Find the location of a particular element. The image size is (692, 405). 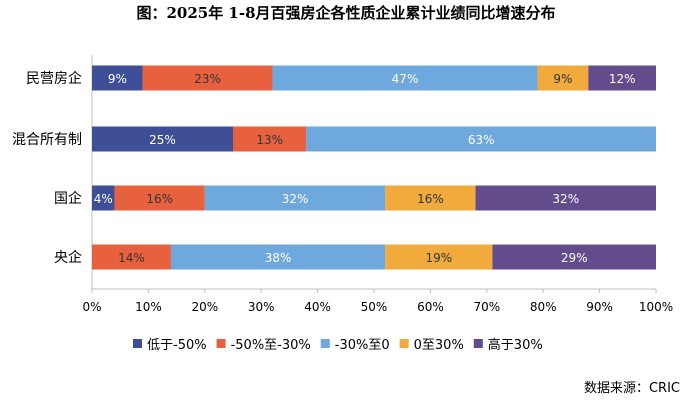

legend-label: 高于30% is located at coordinates (515, 345).